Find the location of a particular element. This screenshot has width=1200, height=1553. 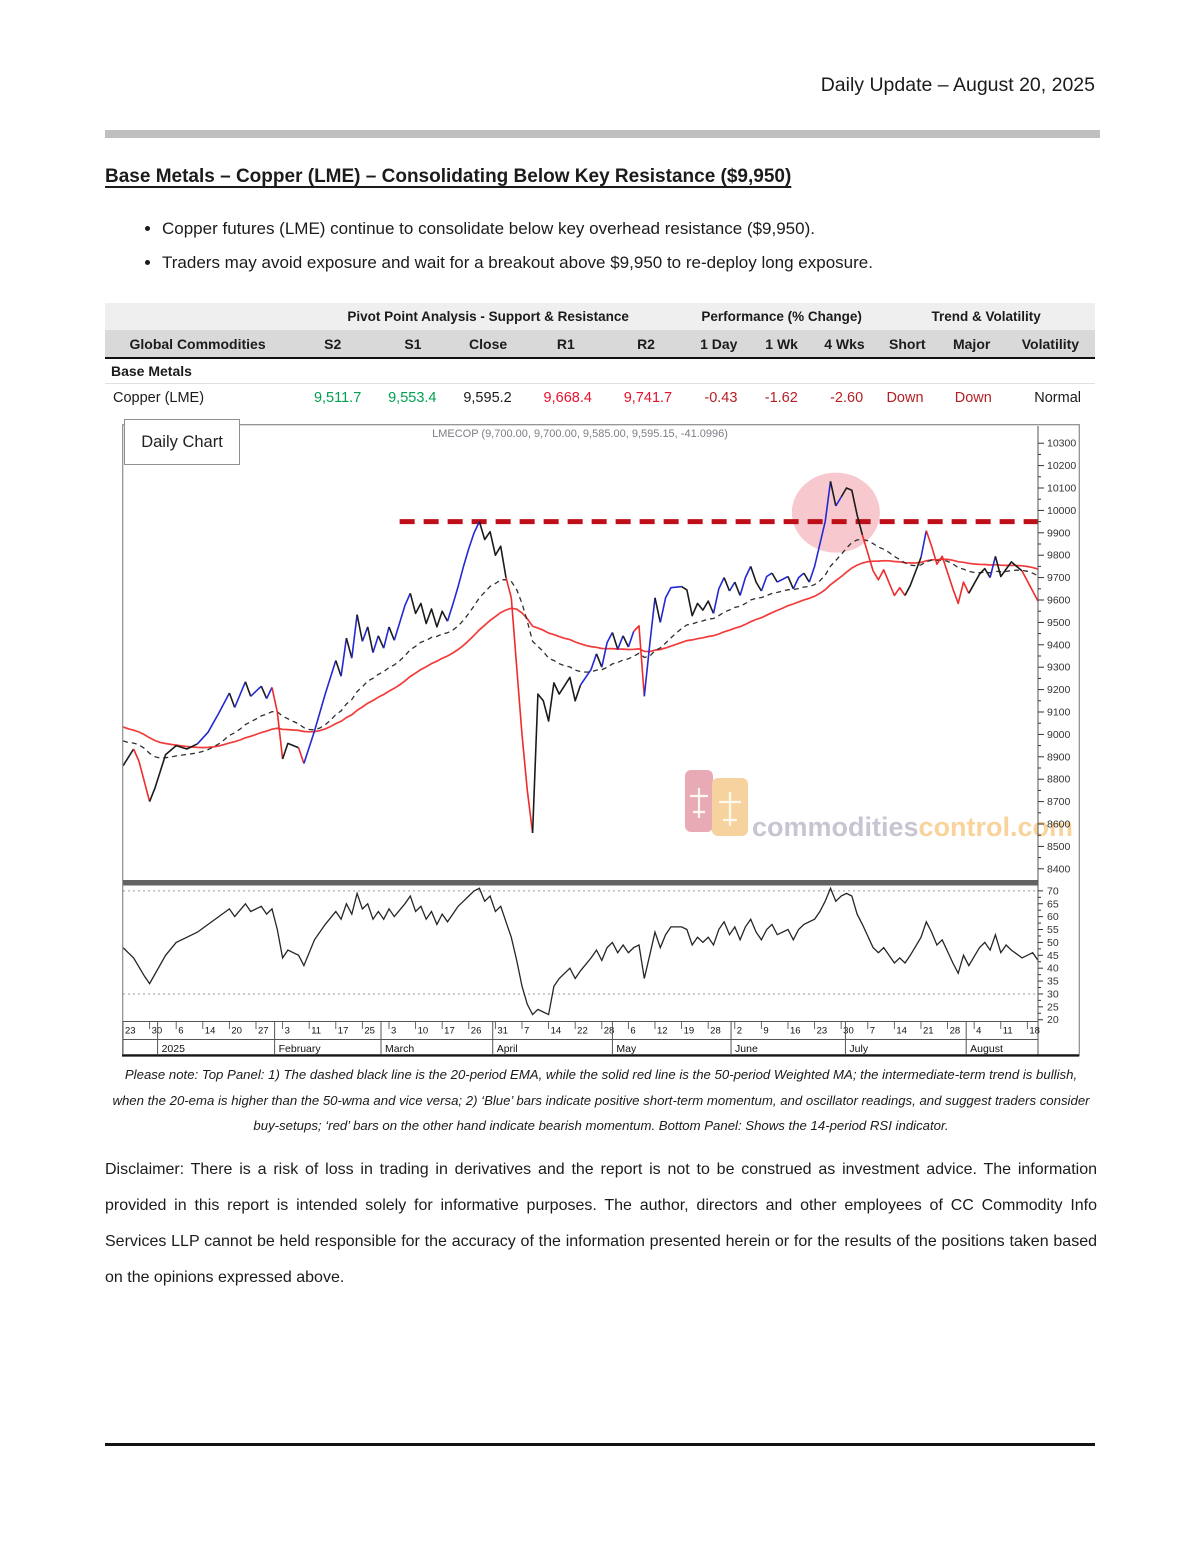

svg-text: May is located at coordinates (626, 1049).